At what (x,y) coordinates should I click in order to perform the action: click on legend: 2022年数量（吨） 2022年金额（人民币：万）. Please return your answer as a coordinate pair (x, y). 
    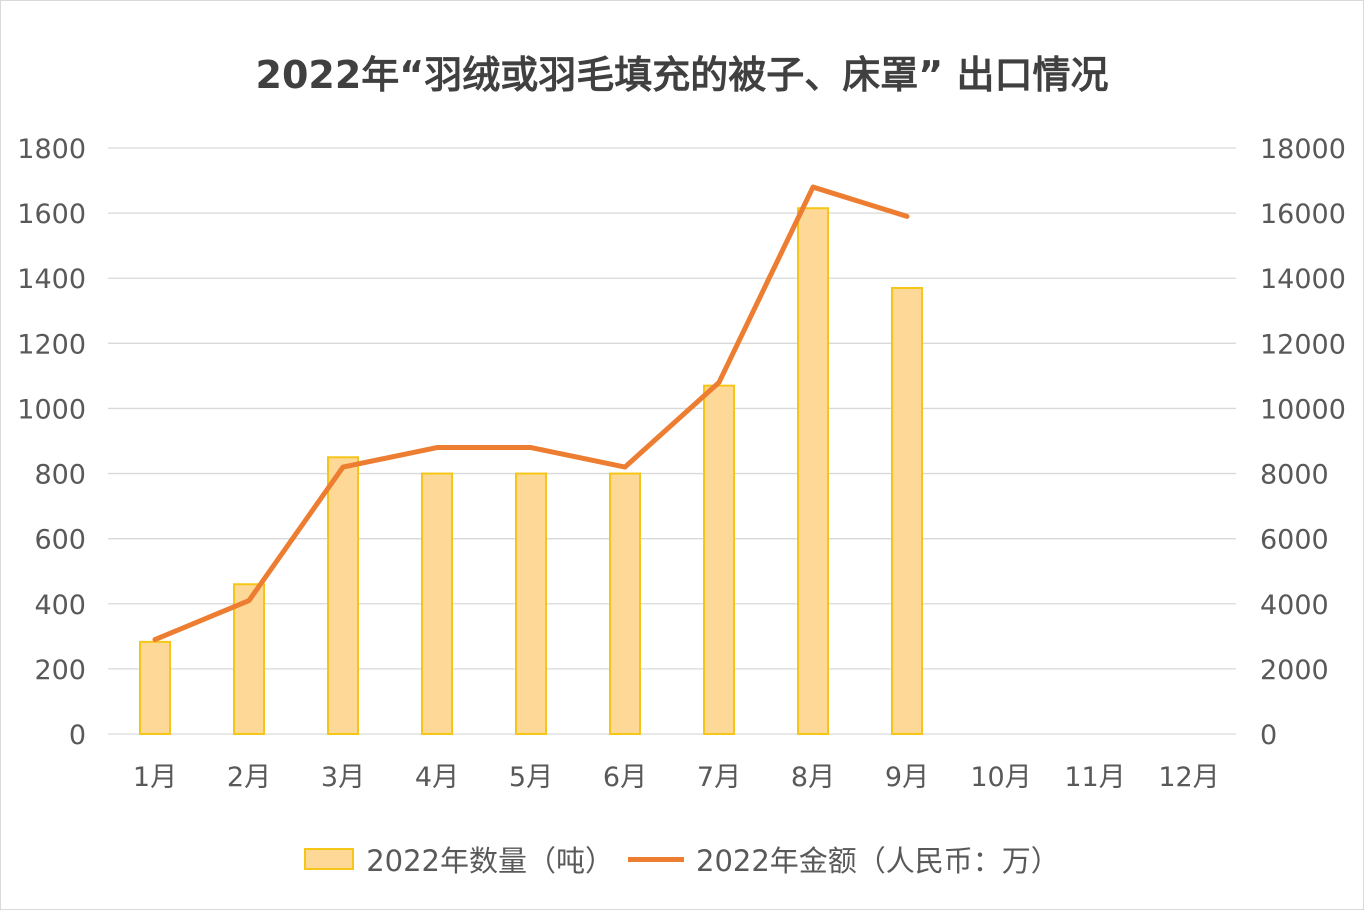
    Looking at the image, I should click on (682, 859).